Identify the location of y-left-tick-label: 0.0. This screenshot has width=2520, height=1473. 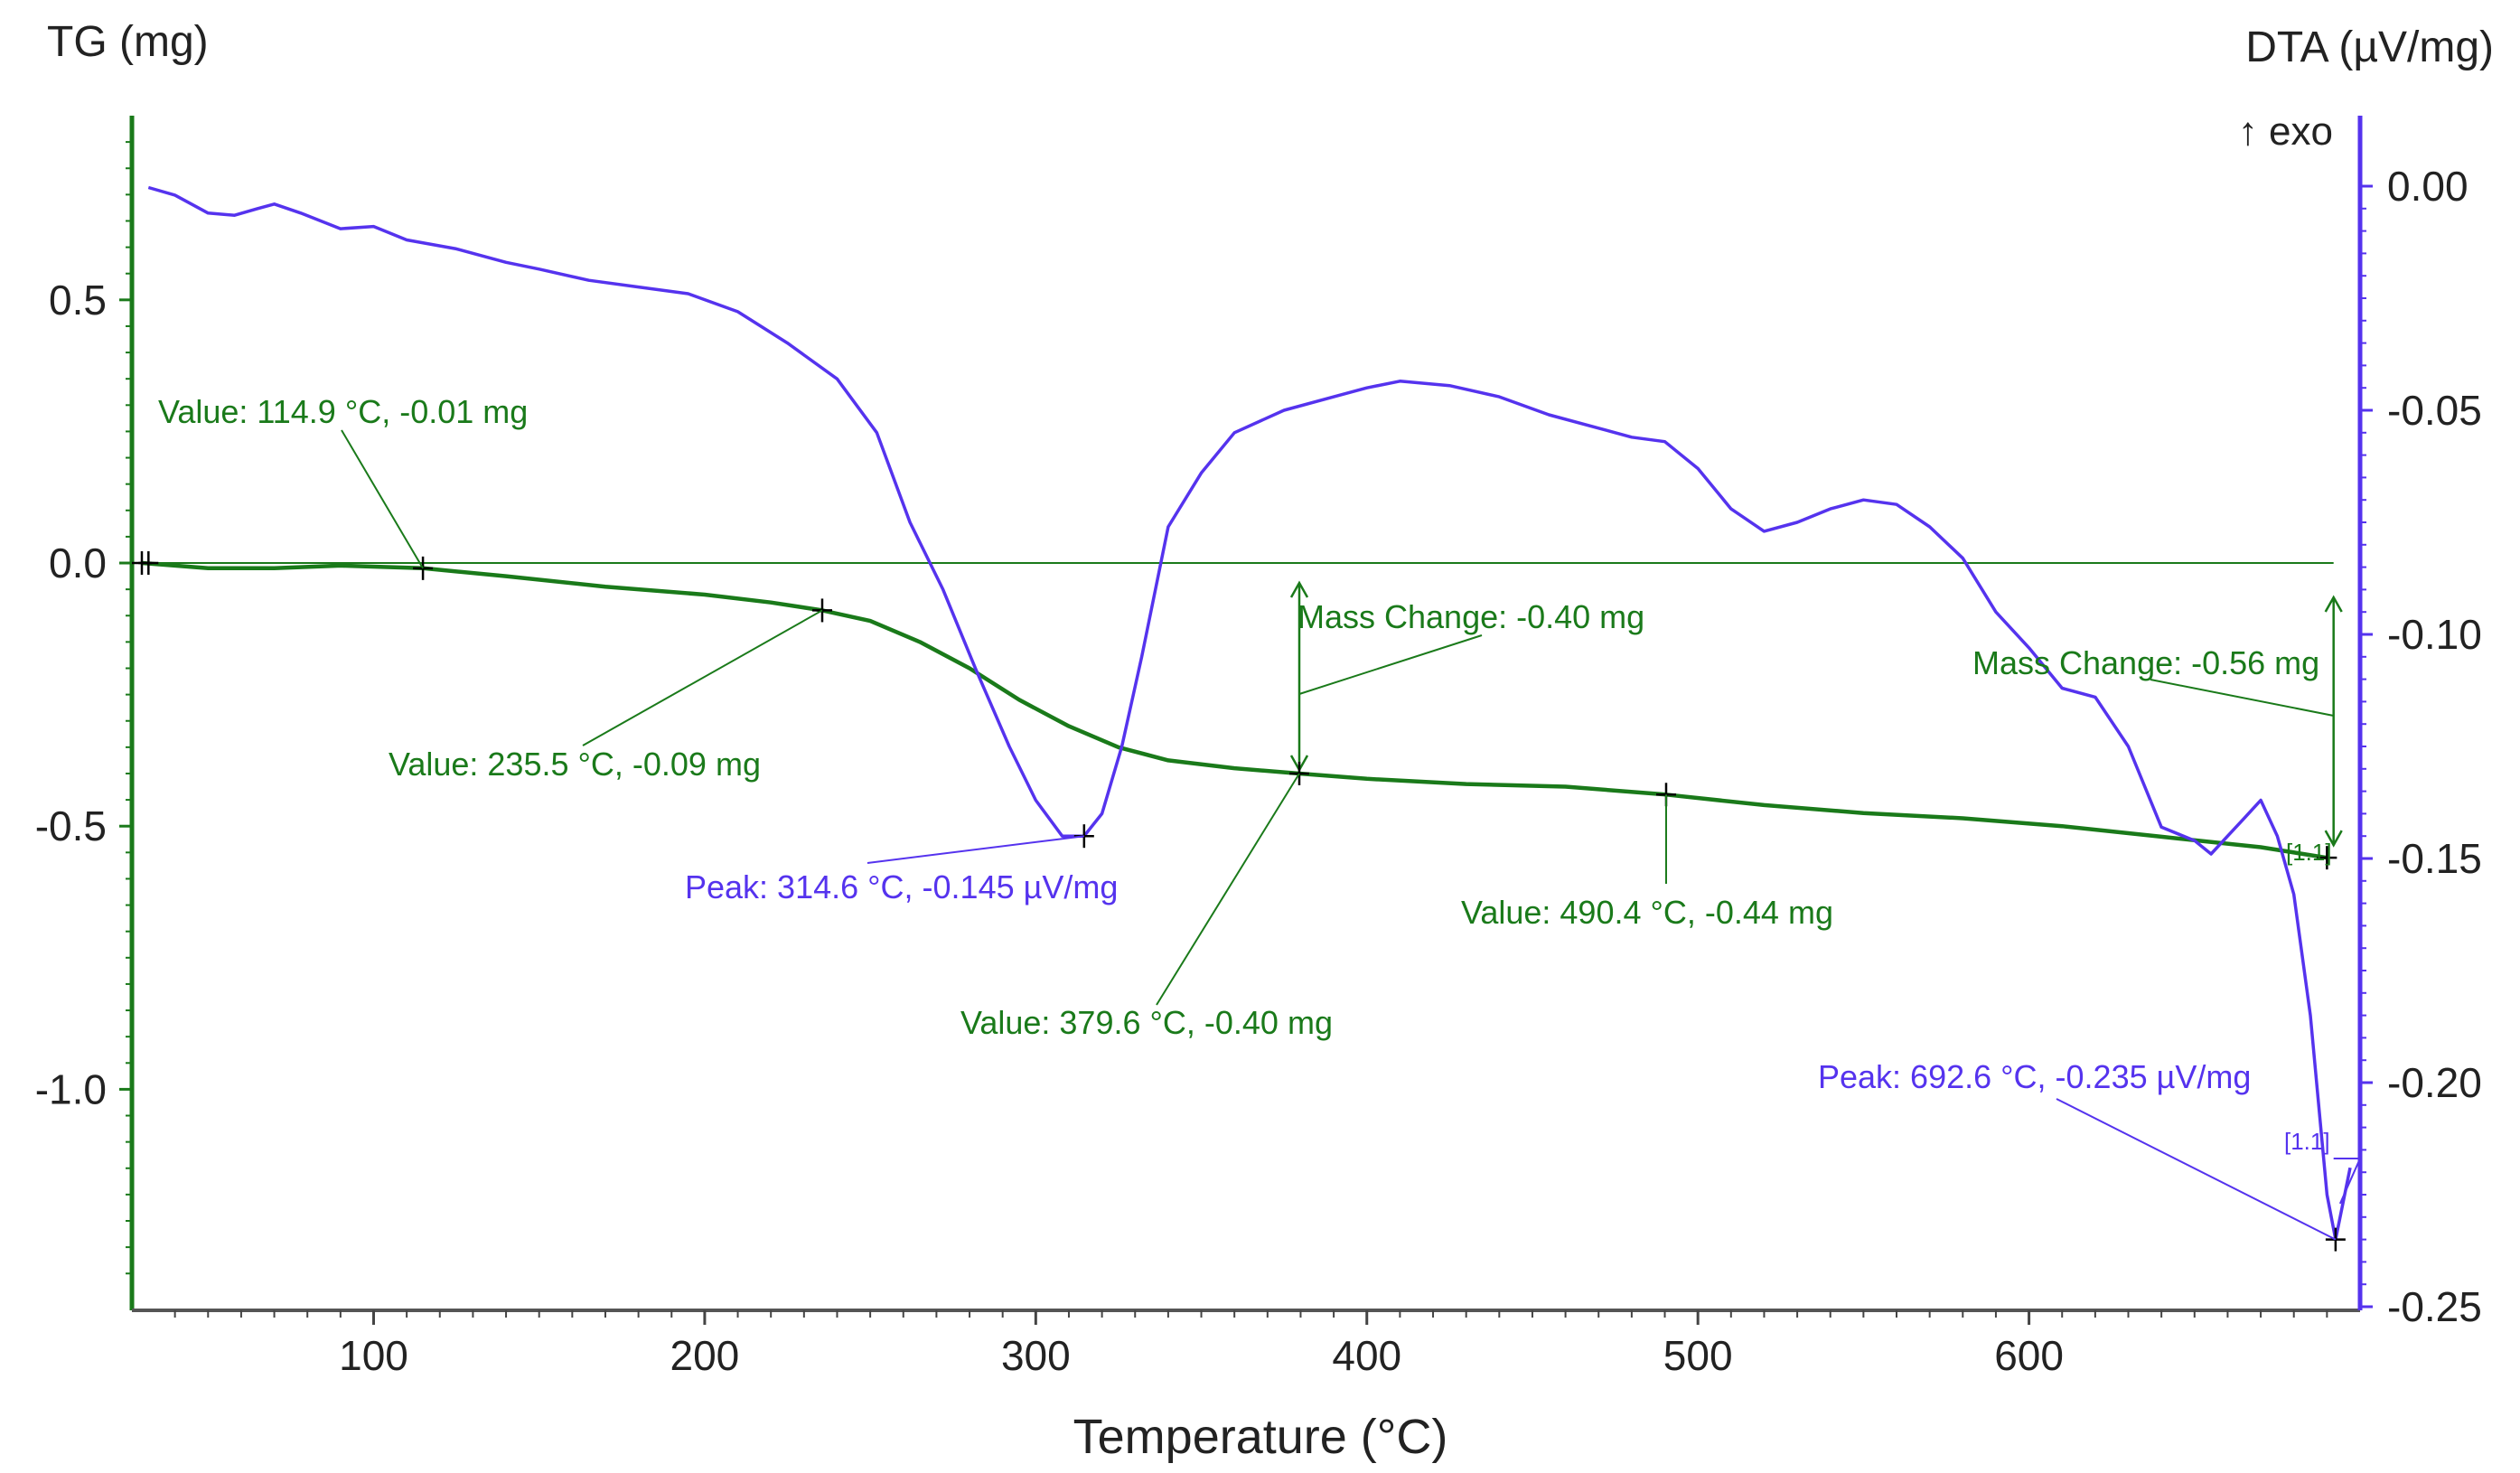
(78, 562).